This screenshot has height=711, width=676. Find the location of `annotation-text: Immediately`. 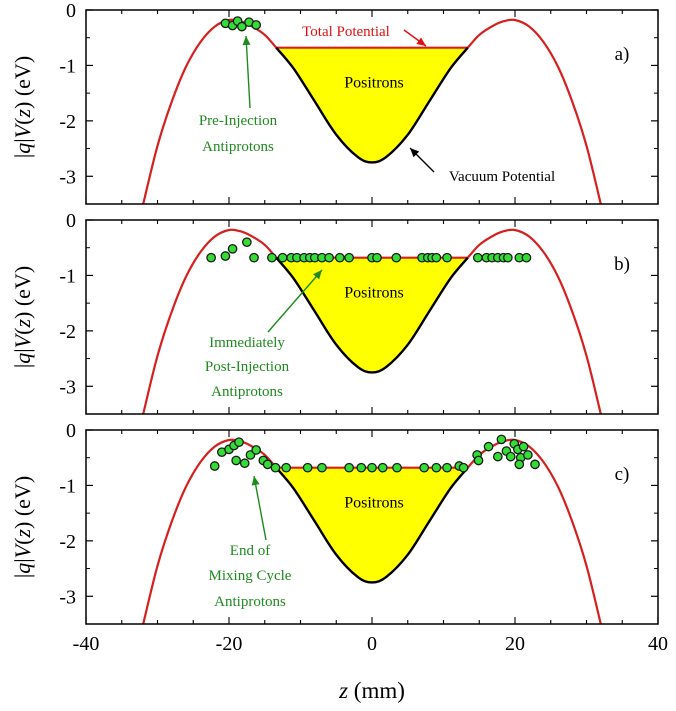

annotation-text: Immediately is located at coordinates (247, 343).